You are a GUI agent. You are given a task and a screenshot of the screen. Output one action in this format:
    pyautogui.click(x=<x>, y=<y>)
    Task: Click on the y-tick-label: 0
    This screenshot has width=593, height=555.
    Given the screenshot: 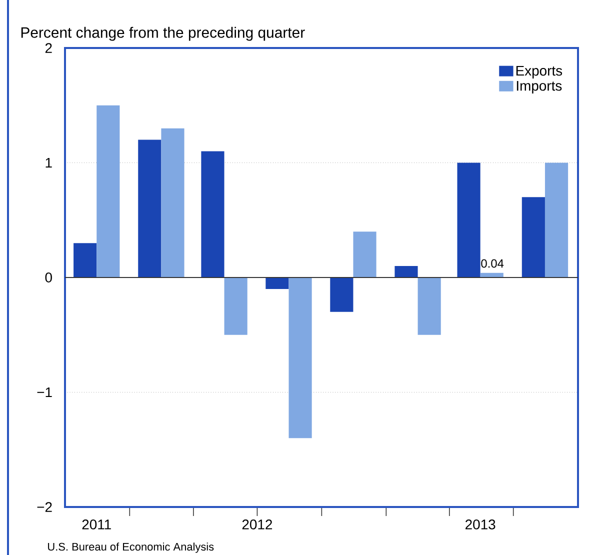 What is the action you would take?
    pyautogui.click(x=48, y=277)
    